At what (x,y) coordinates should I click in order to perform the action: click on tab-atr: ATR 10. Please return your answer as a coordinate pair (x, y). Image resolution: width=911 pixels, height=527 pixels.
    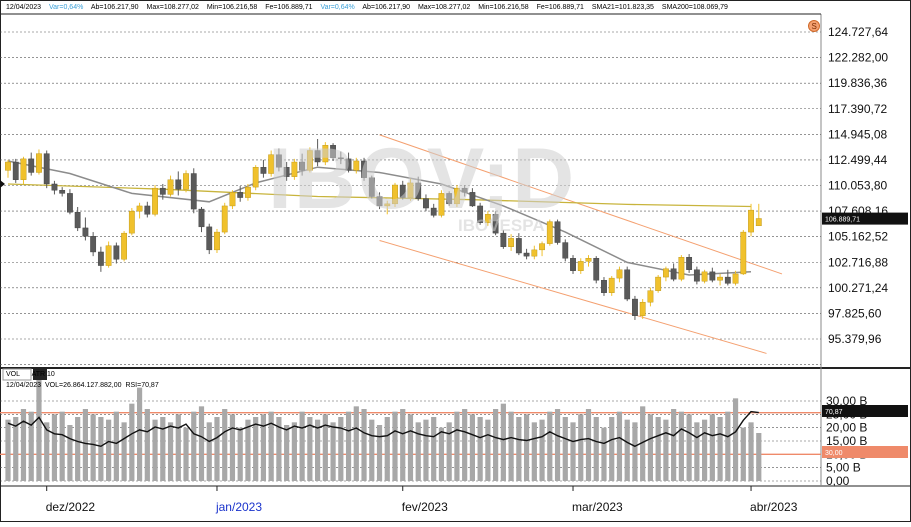
    Looking at the image, I should click on (43, 374).